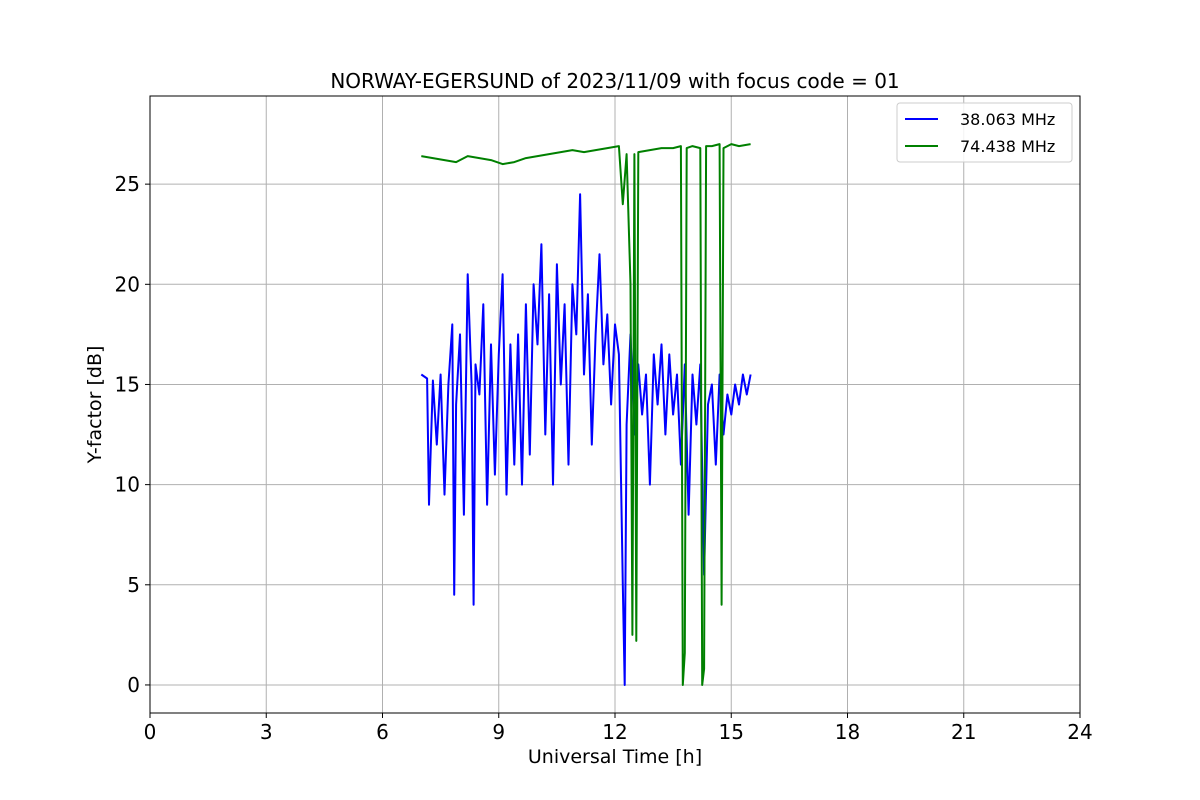  What do you see at coordinates (133, 685) in the screenshot?
I see `y-tick-label: 0` at bounding box center [133, 685].